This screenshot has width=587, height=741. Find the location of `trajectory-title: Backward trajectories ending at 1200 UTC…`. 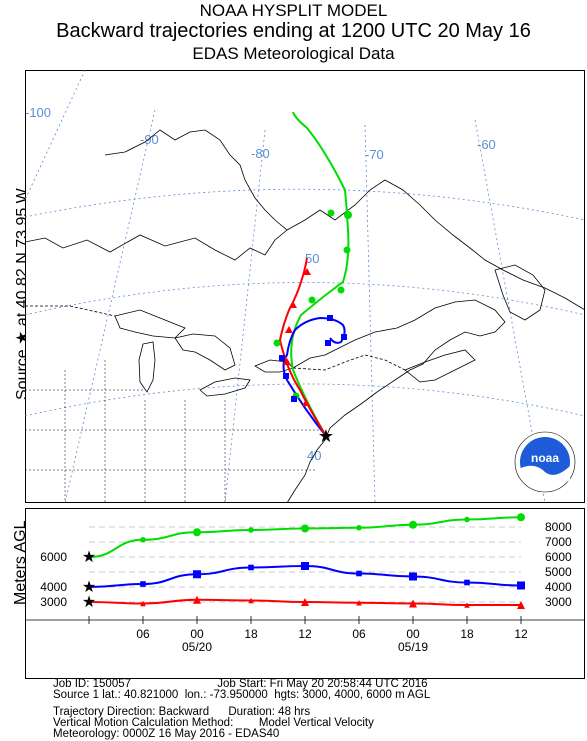

trajectory-title: Backward trajectories ending at 1200 UTC… is located at coordinates (293, 31).